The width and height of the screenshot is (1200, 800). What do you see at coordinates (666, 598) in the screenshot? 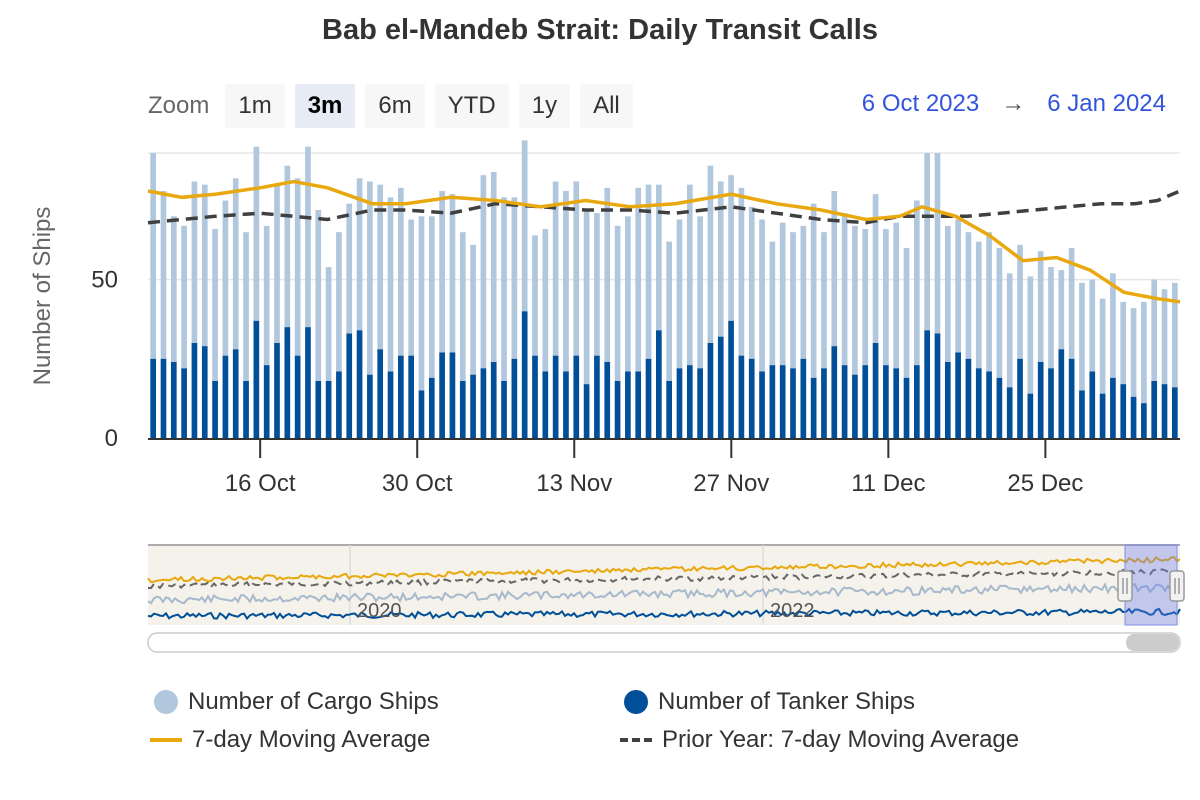
I see `navigator: 2020 2022` at bounding box center [666, 598].